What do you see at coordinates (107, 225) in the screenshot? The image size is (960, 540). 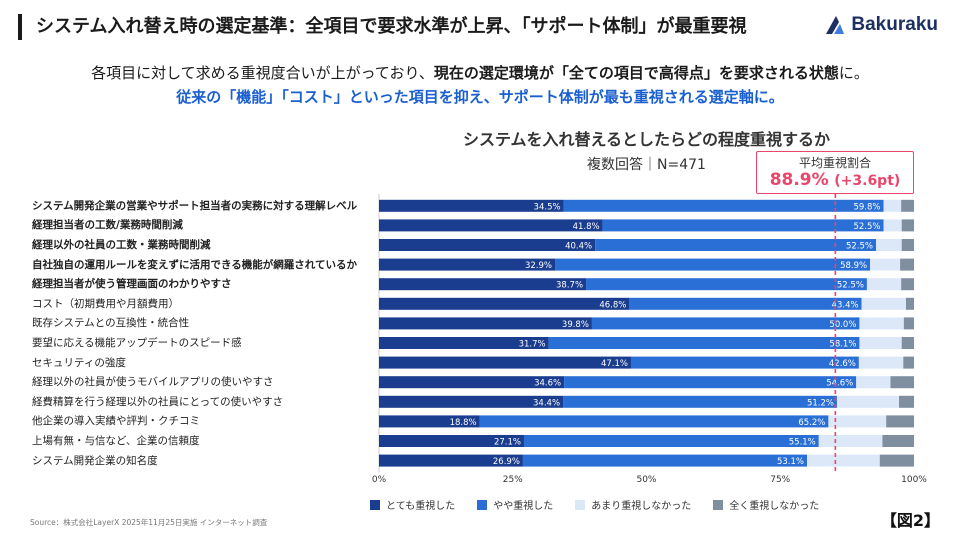 I see `category-label: 経理担当者の工数/業務時間削減` at bounding box center [107, 225].